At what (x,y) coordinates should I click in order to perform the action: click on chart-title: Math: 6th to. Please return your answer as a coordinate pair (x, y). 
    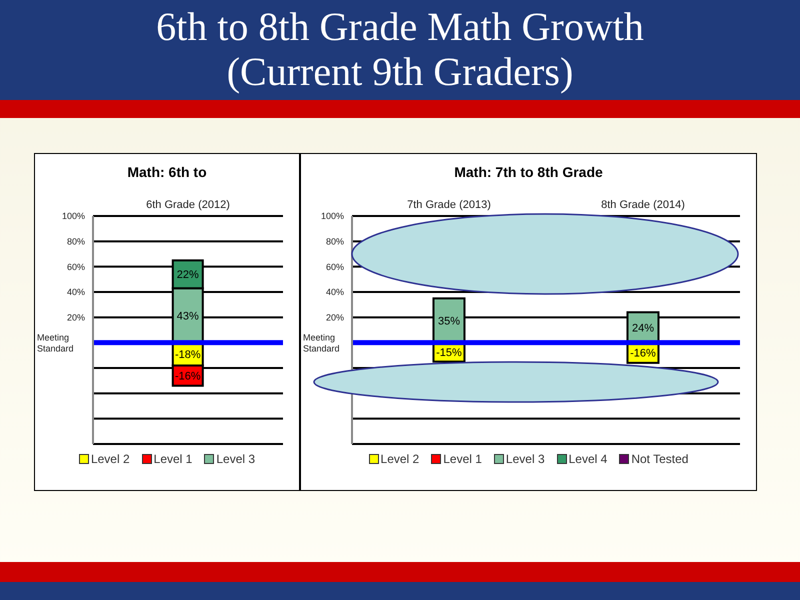
    Looking at the image, I should click on (167, 173).